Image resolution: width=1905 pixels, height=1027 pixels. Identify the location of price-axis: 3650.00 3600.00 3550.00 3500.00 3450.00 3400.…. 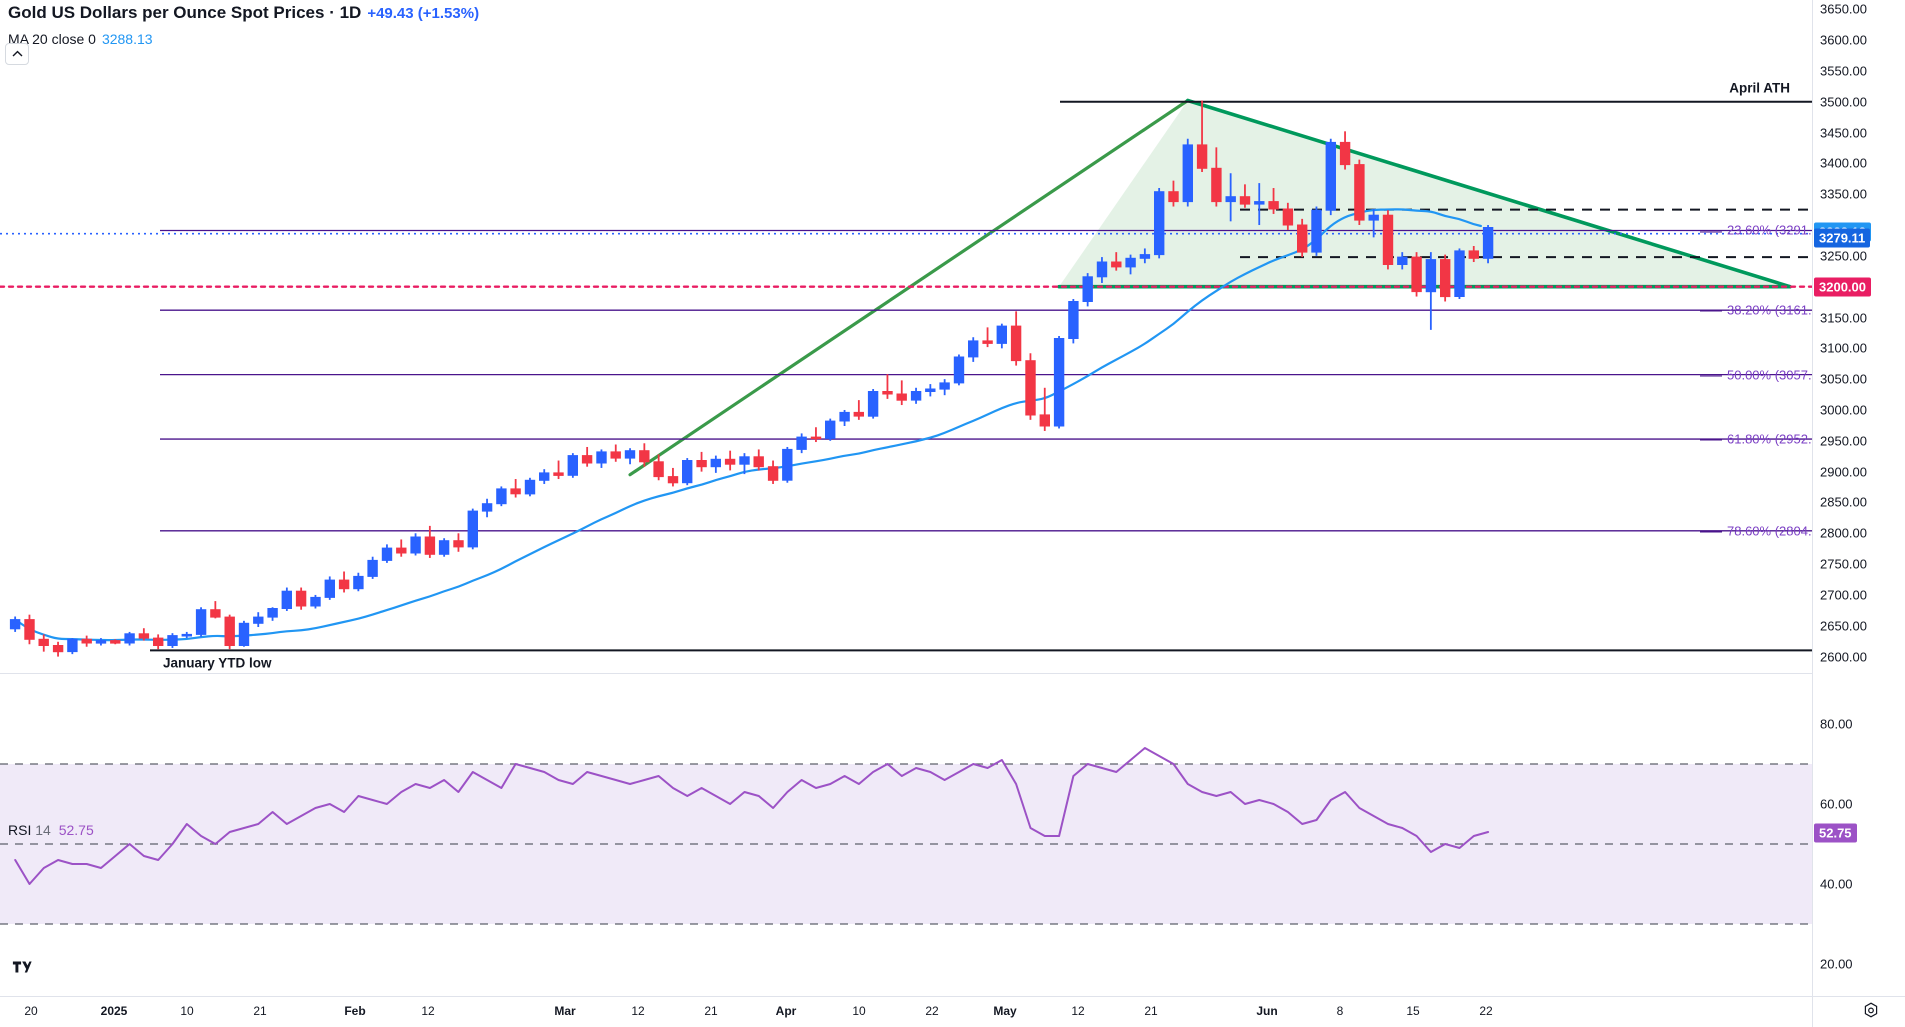
(1858, 336).